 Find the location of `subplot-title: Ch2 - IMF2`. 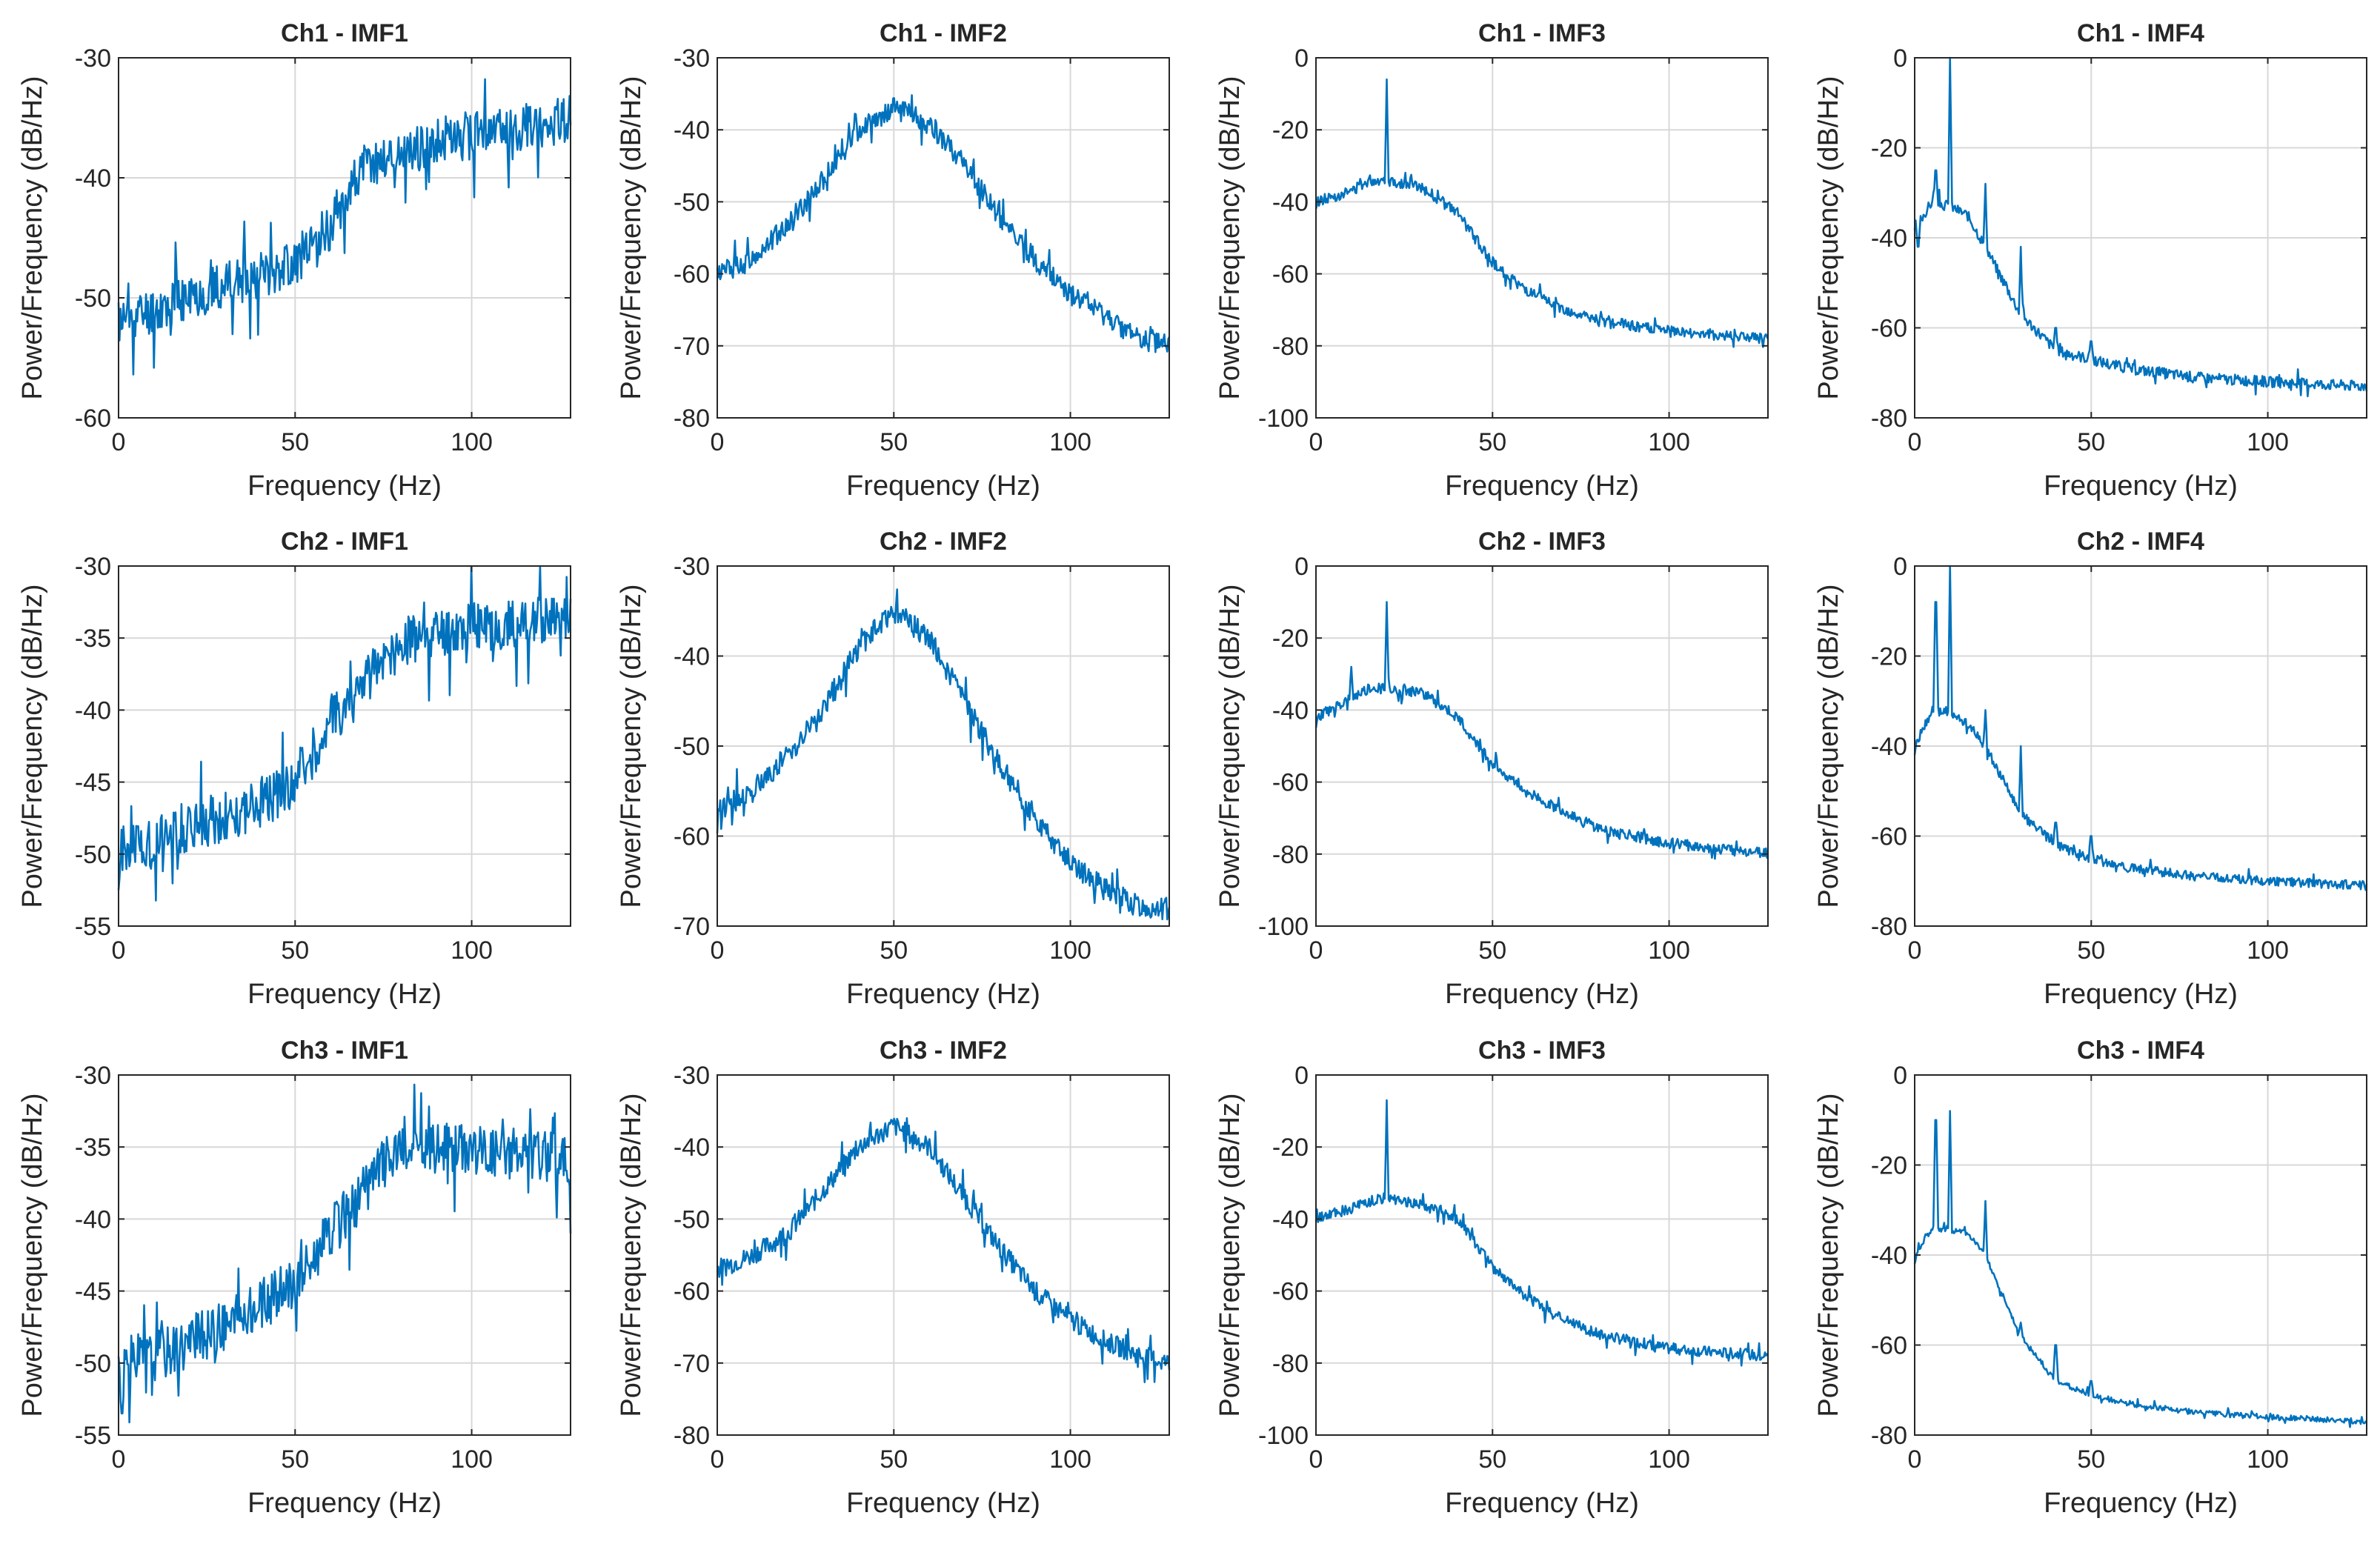

subplot-title: Ch2 - IMF2 is located at coordinates (943, 541).